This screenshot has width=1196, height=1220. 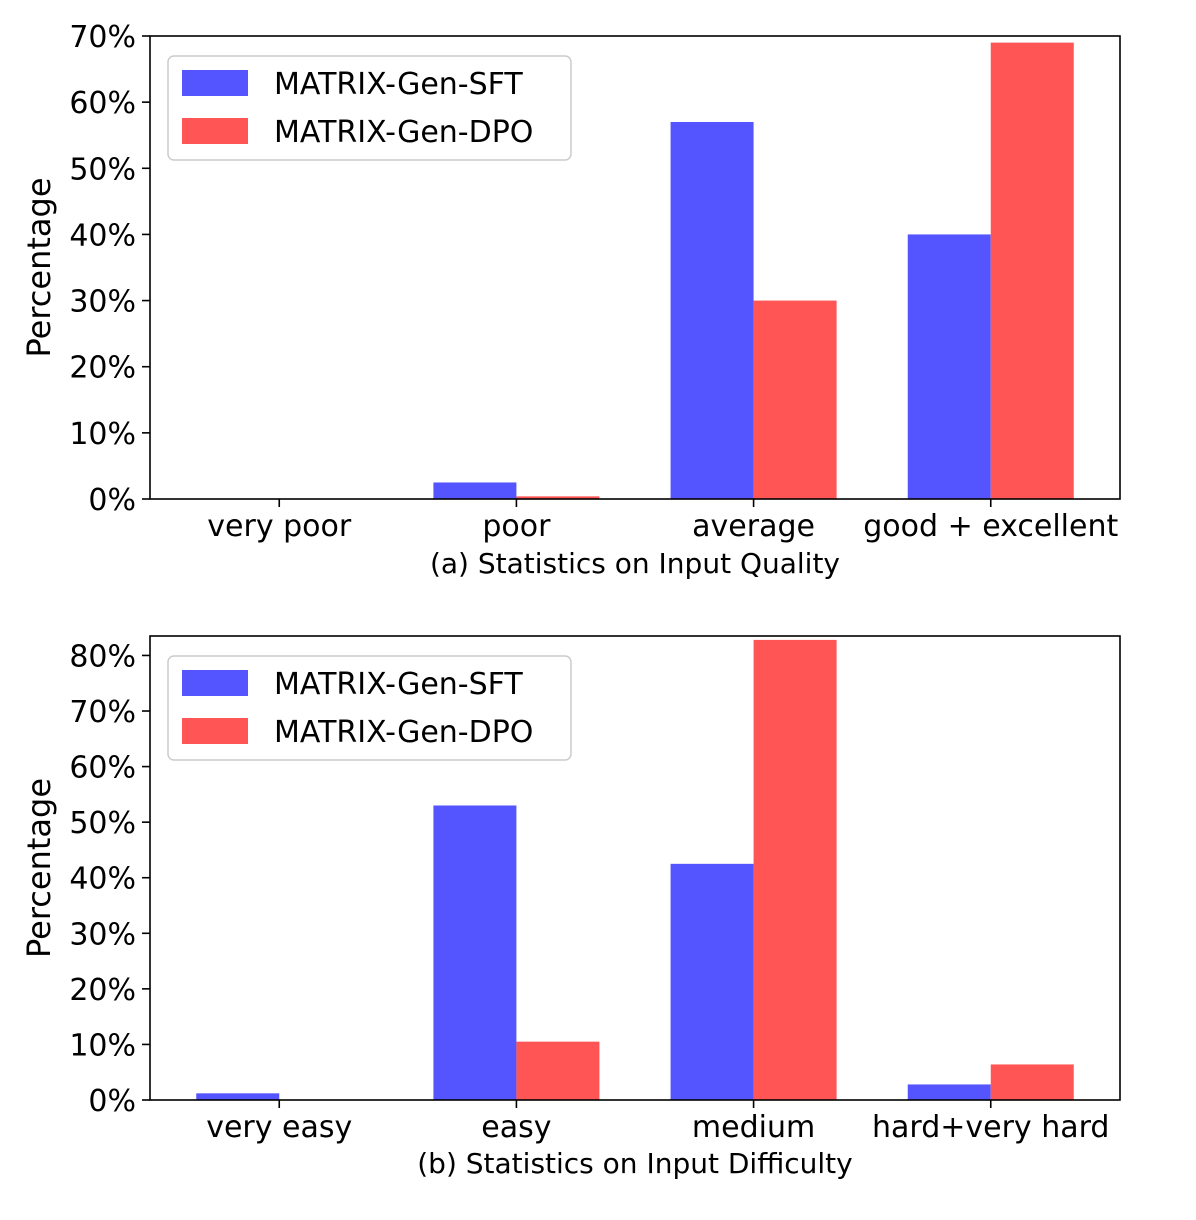 I want to click on bar-sft-very-easy, so click(x=238, y=1096).